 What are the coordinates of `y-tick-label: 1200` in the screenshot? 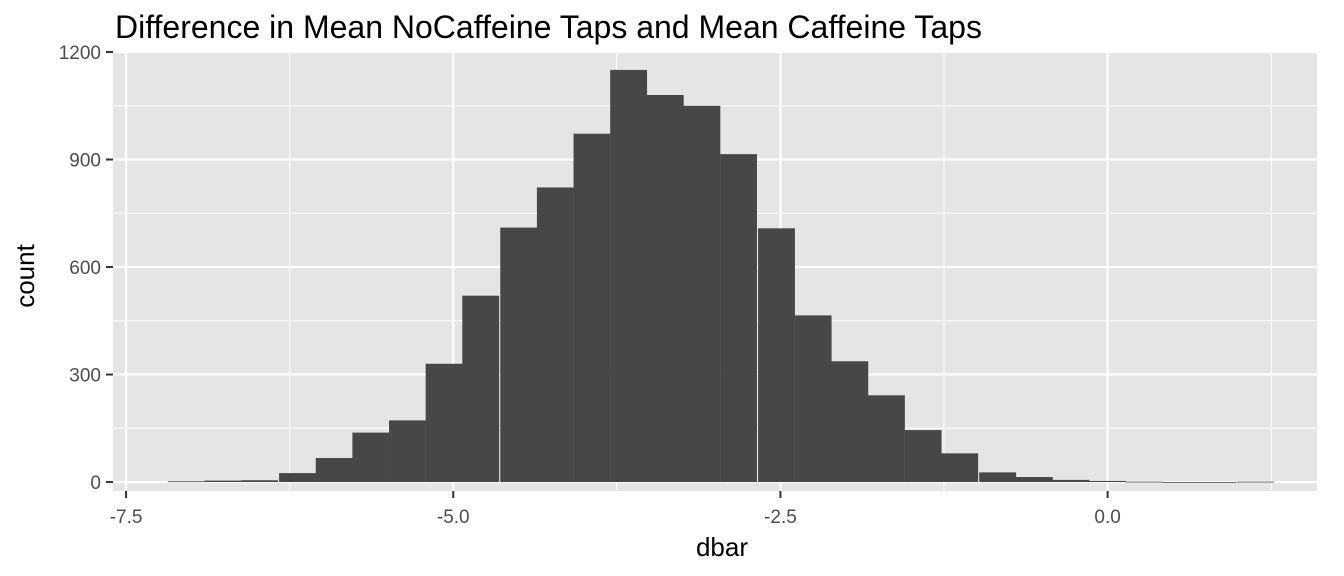 It's located at (80, 53).